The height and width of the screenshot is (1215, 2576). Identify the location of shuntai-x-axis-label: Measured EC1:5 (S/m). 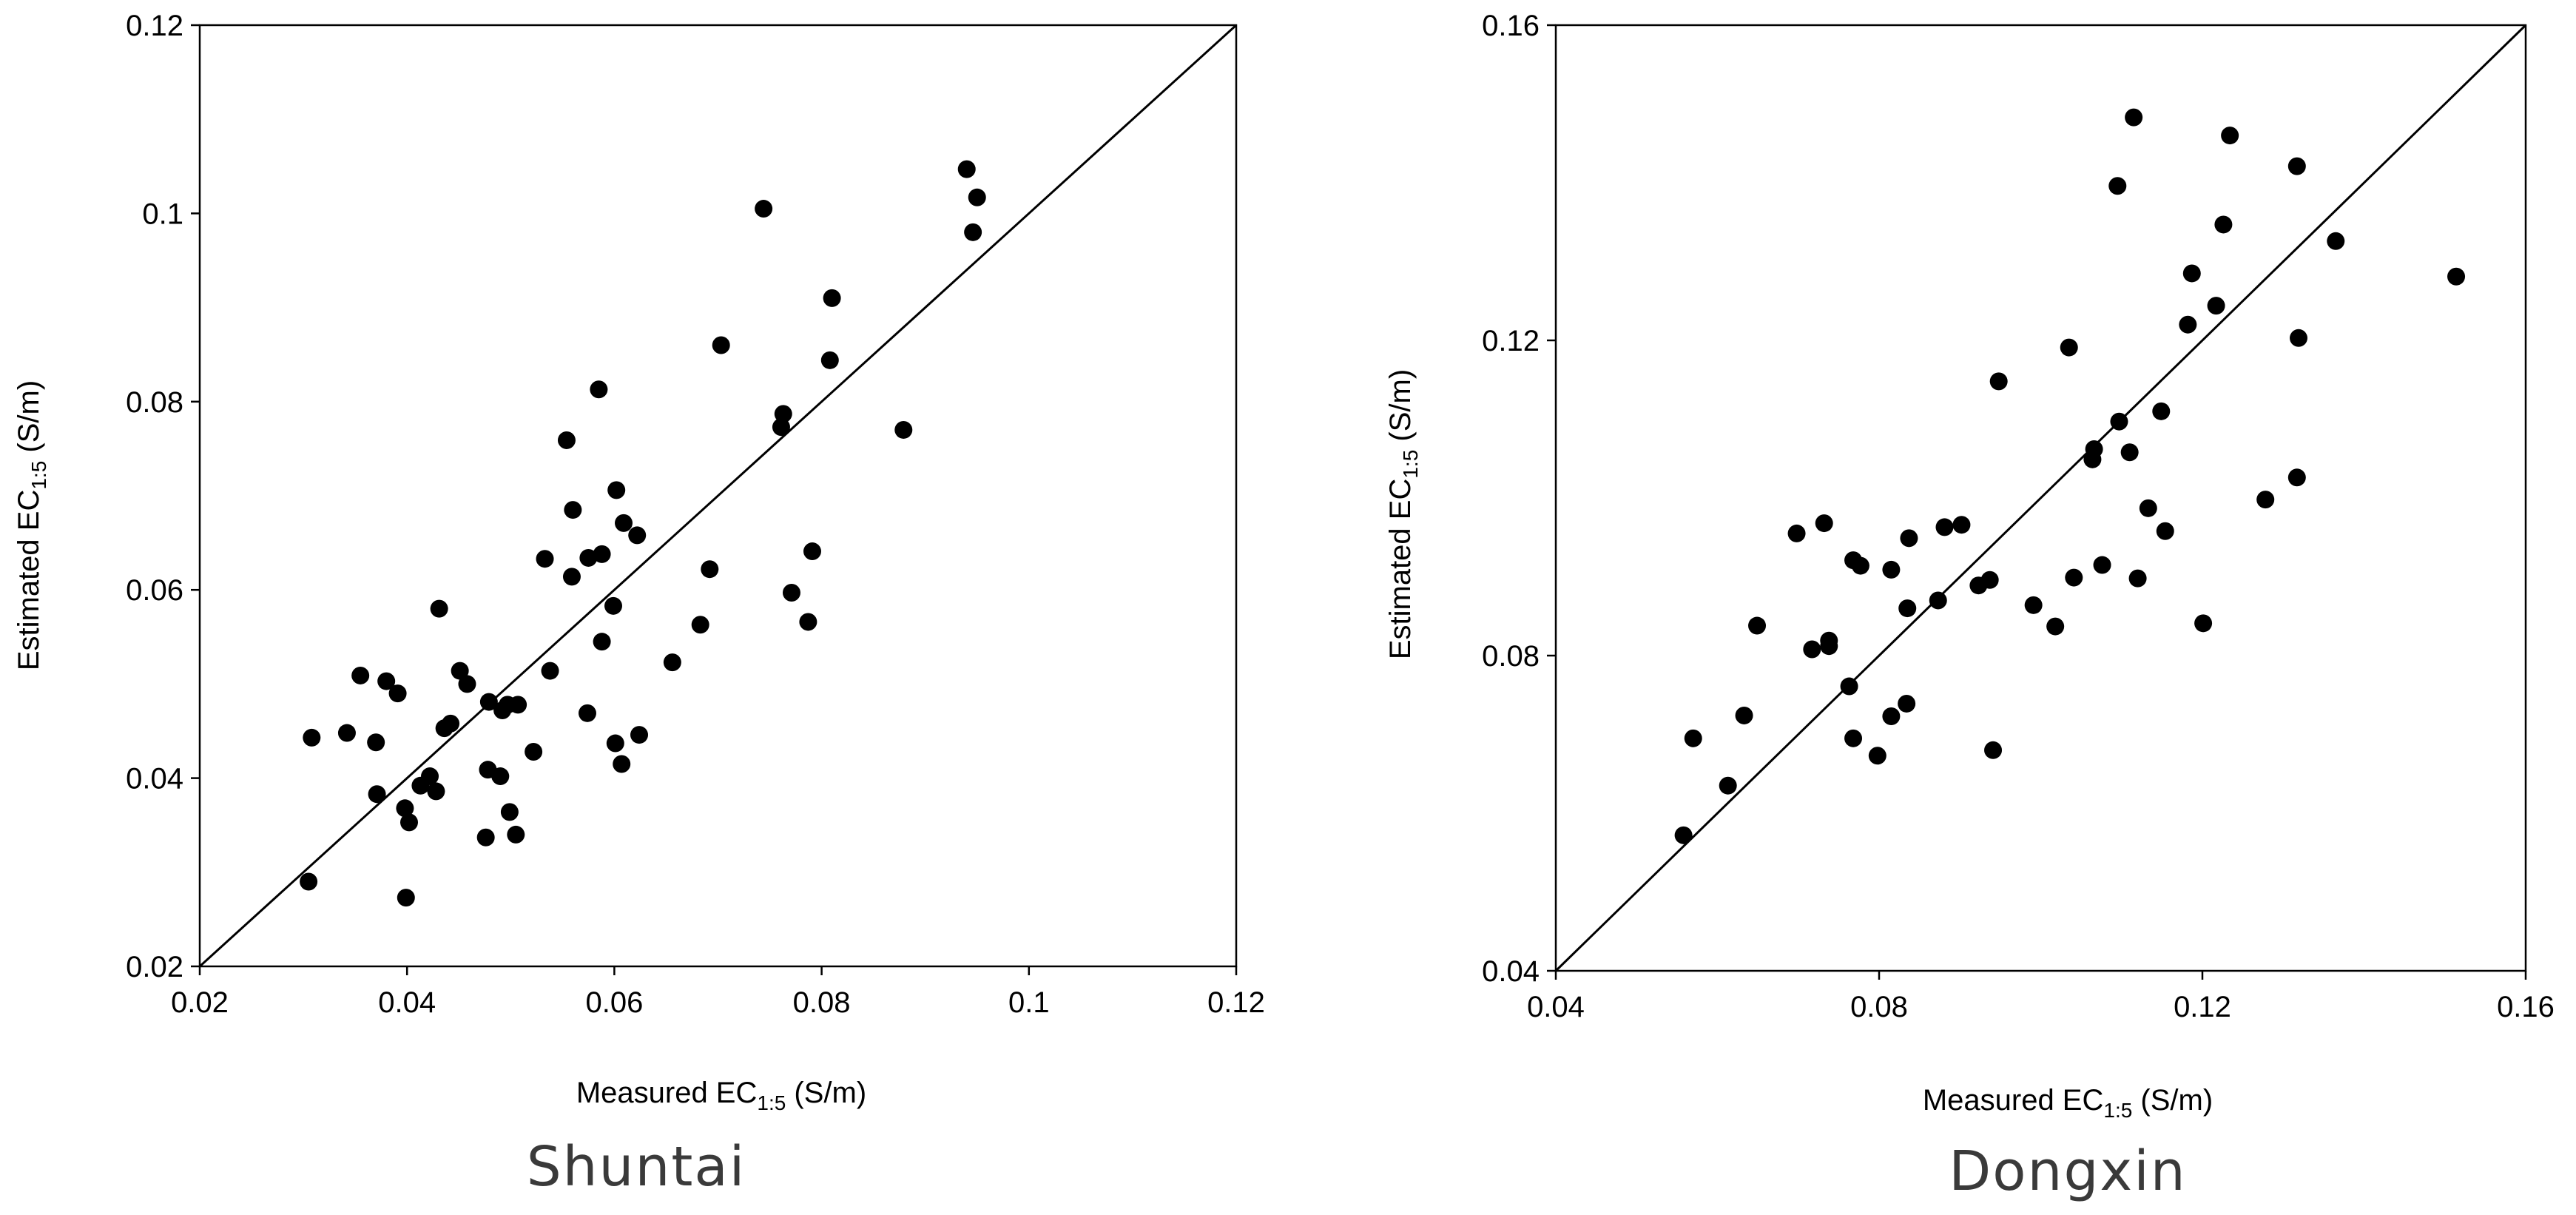
(721, 1095).